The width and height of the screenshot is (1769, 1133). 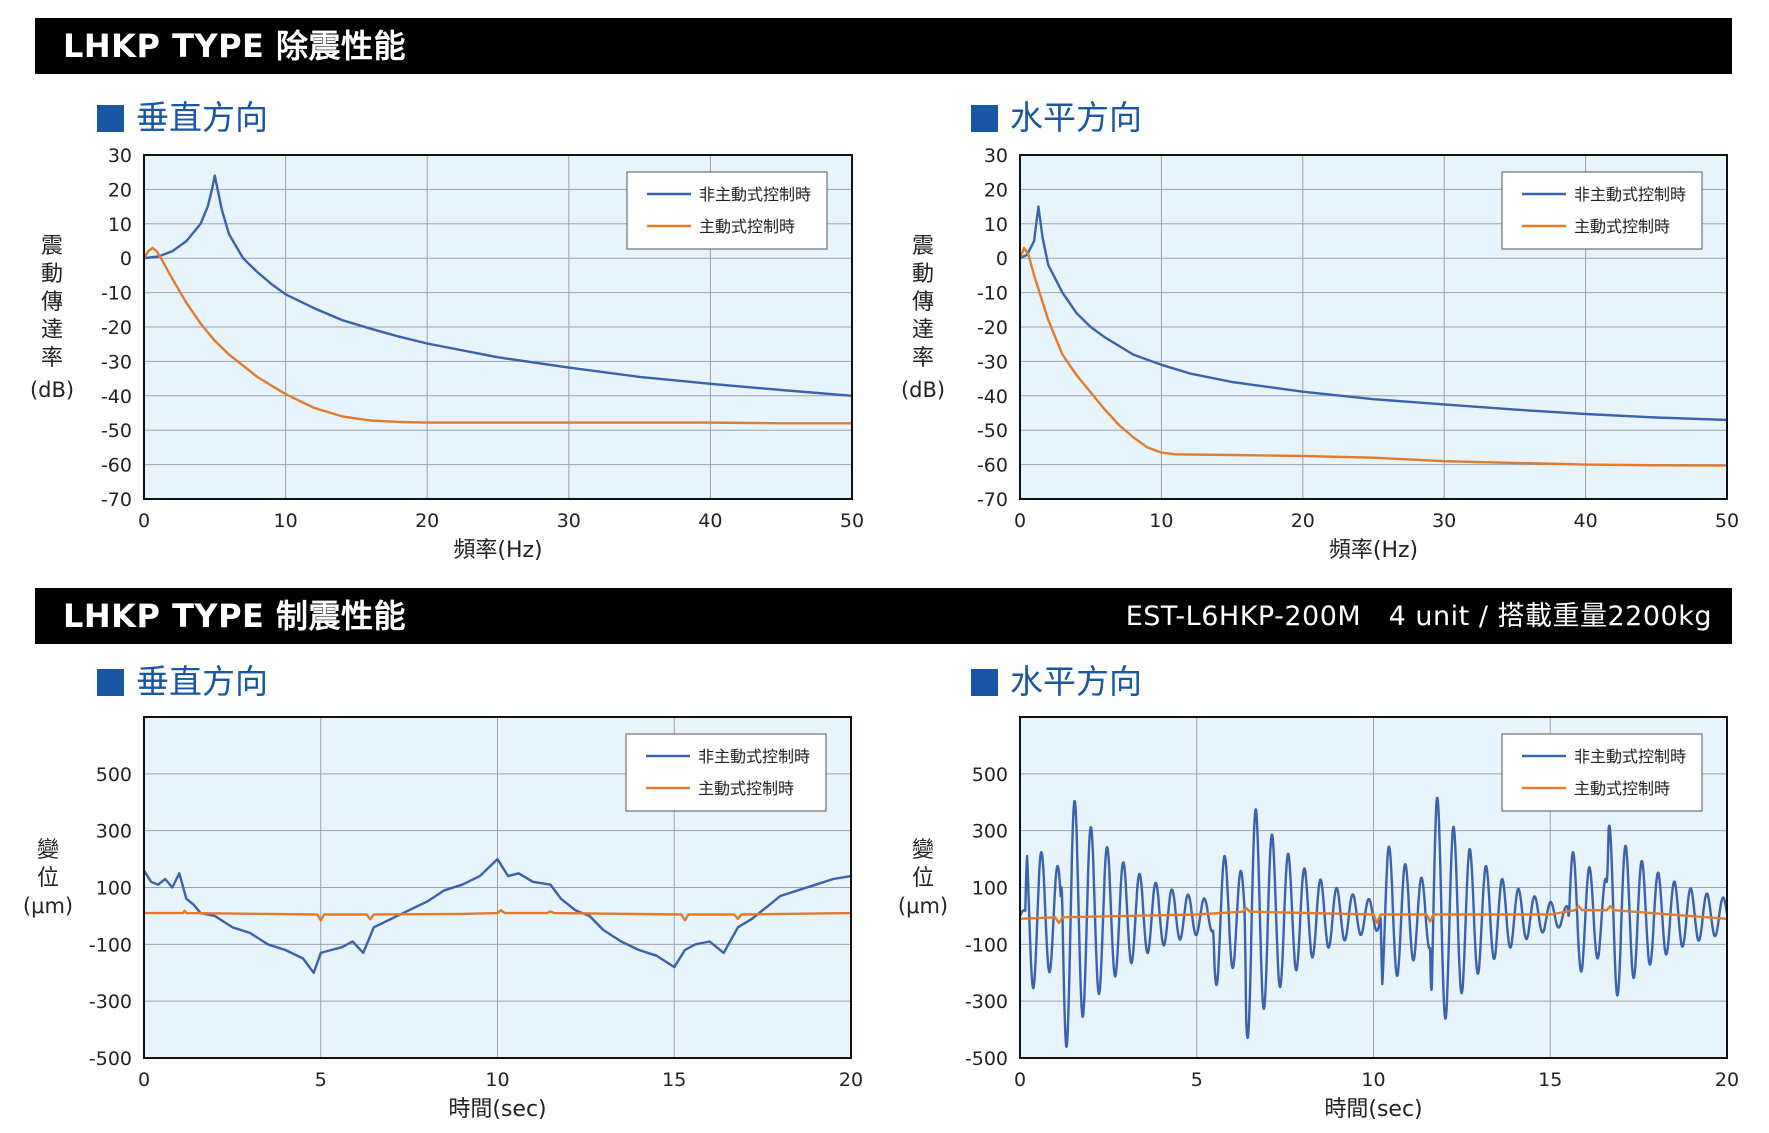 What do you see at coordinates (996, 225) in the screenshot?
I see `y-tick-label: 10` at bounding box center [996, 225].